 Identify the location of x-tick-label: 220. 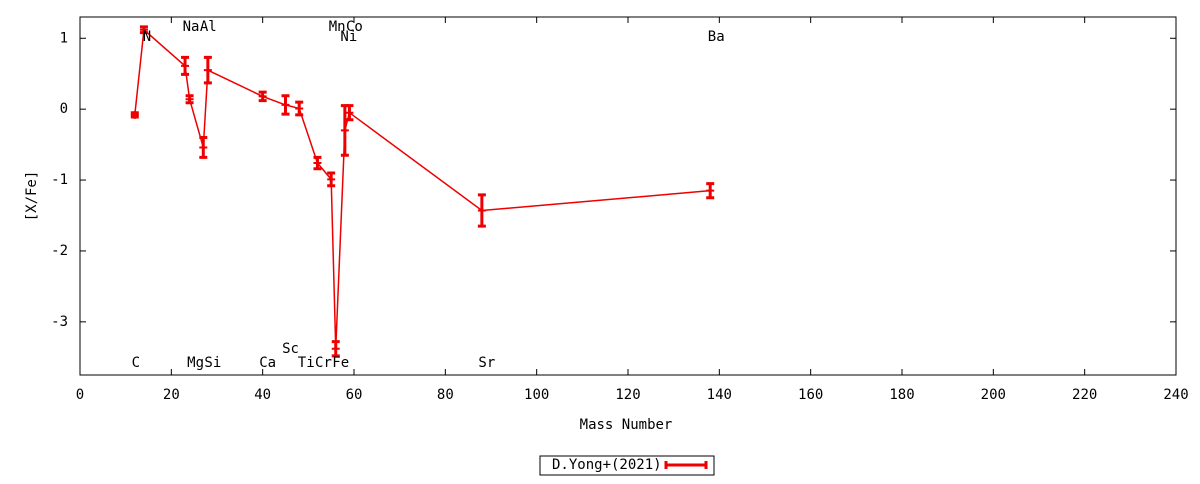
(1084, 395).